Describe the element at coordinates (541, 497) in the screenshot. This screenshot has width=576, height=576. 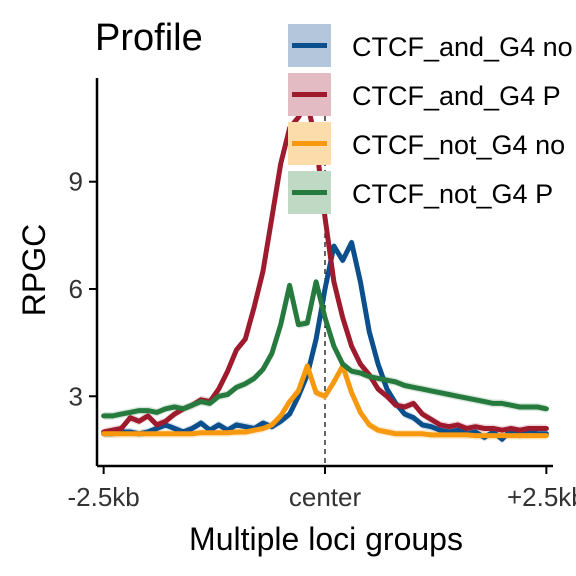
I see `x-tick-label: +2.5kb` at that location.